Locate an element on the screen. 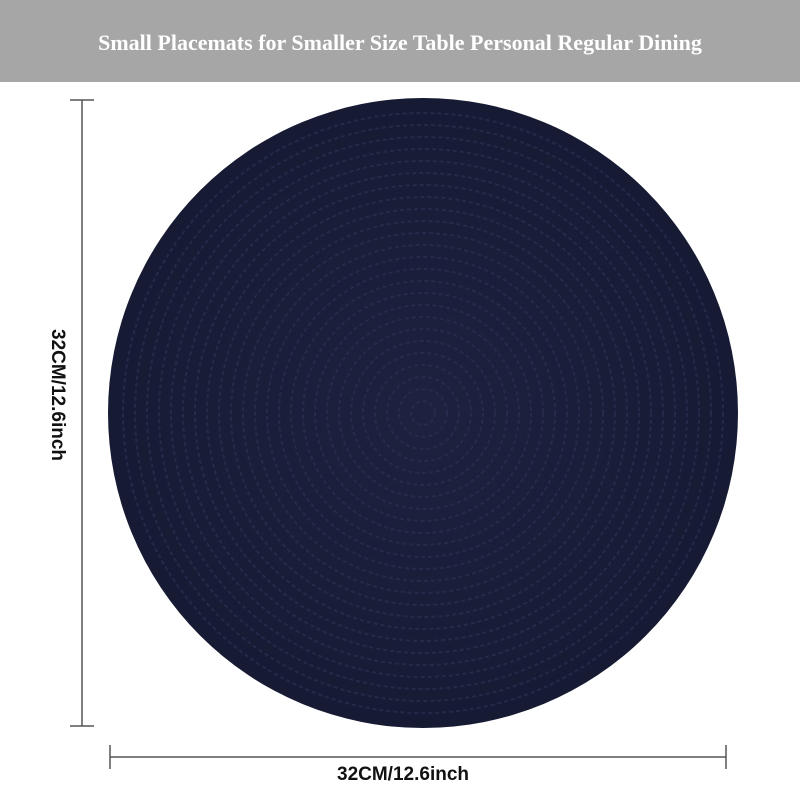  banner is located at coordinates (400, 41).